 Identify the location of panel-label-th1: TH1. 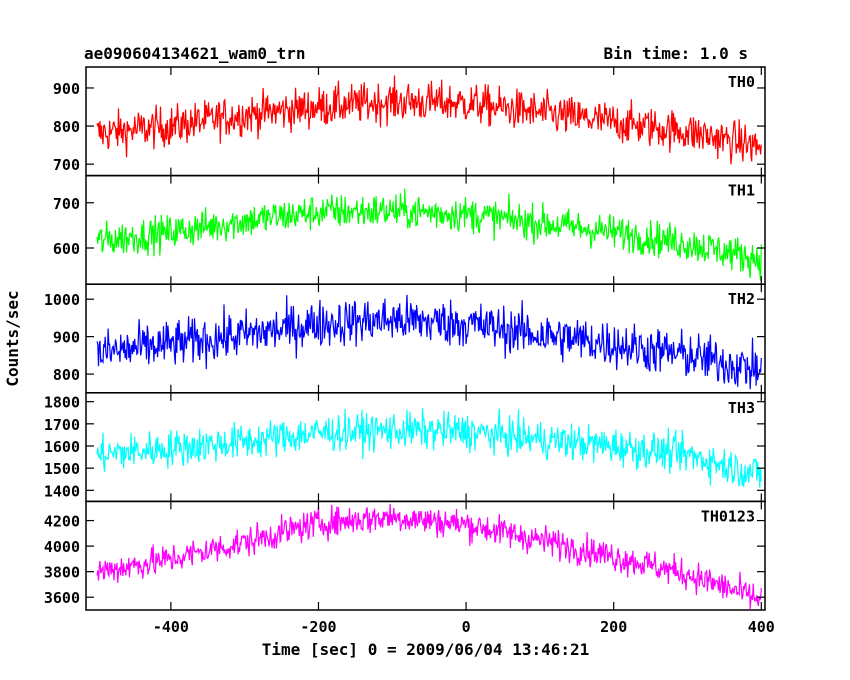
(741, 191).